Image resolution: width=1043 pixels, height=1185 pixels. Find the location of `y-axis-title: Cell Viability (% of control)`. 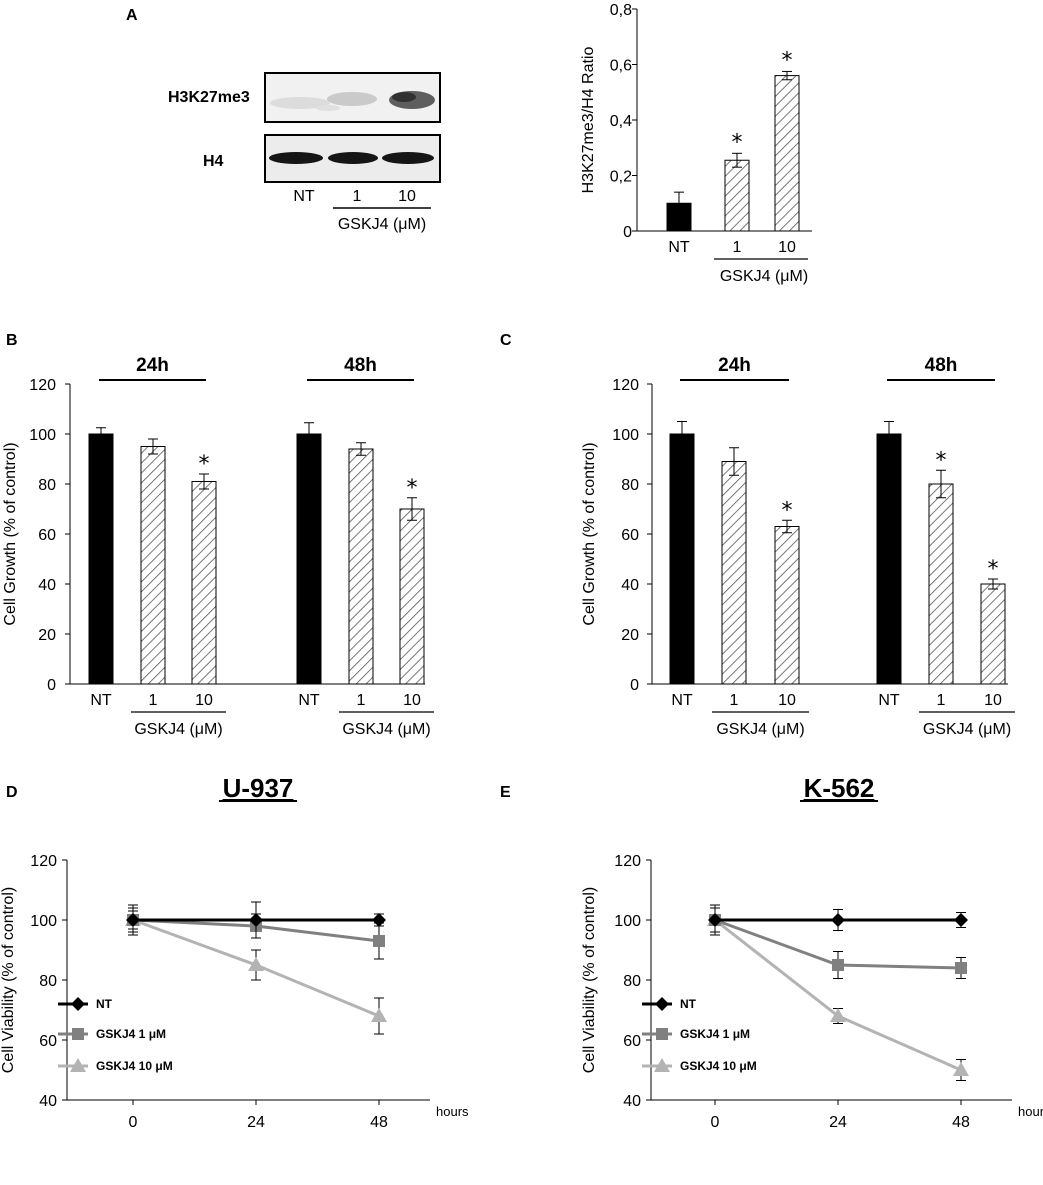

y-axis-title: Cell Viability (% of control) is located at coordinates (8, 980).